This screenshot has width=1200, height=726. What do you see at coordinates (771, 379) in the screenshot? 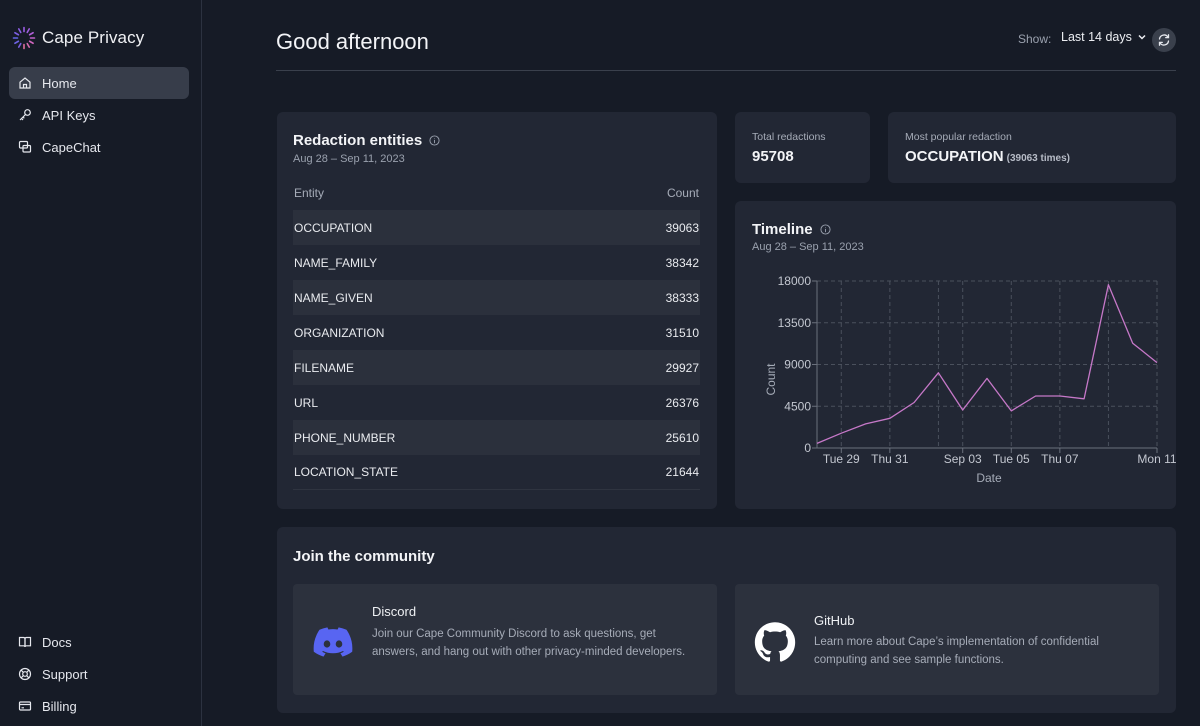
I see `y-axis-label: Count` at bounding box center [771, 379].